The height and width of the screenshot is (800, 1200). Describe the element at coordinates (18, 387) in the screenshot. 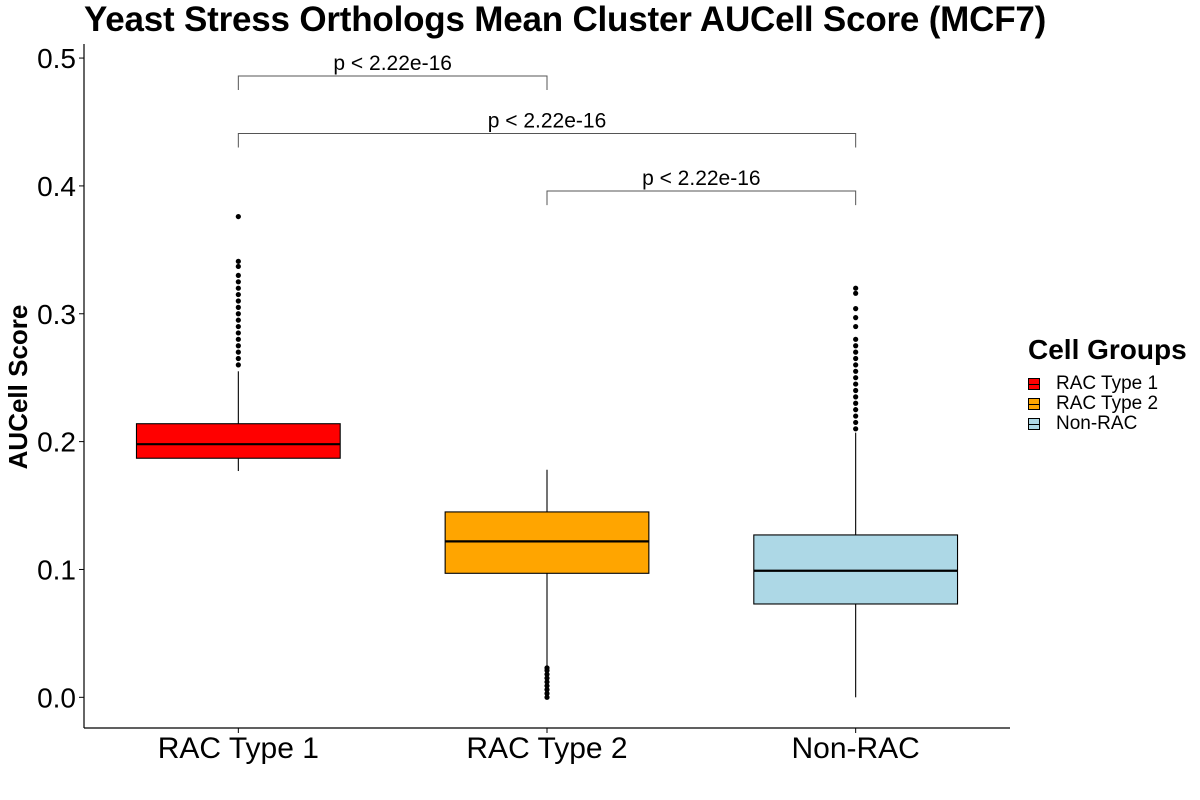

I see `y-axis-label: AUCell Score` at that location.